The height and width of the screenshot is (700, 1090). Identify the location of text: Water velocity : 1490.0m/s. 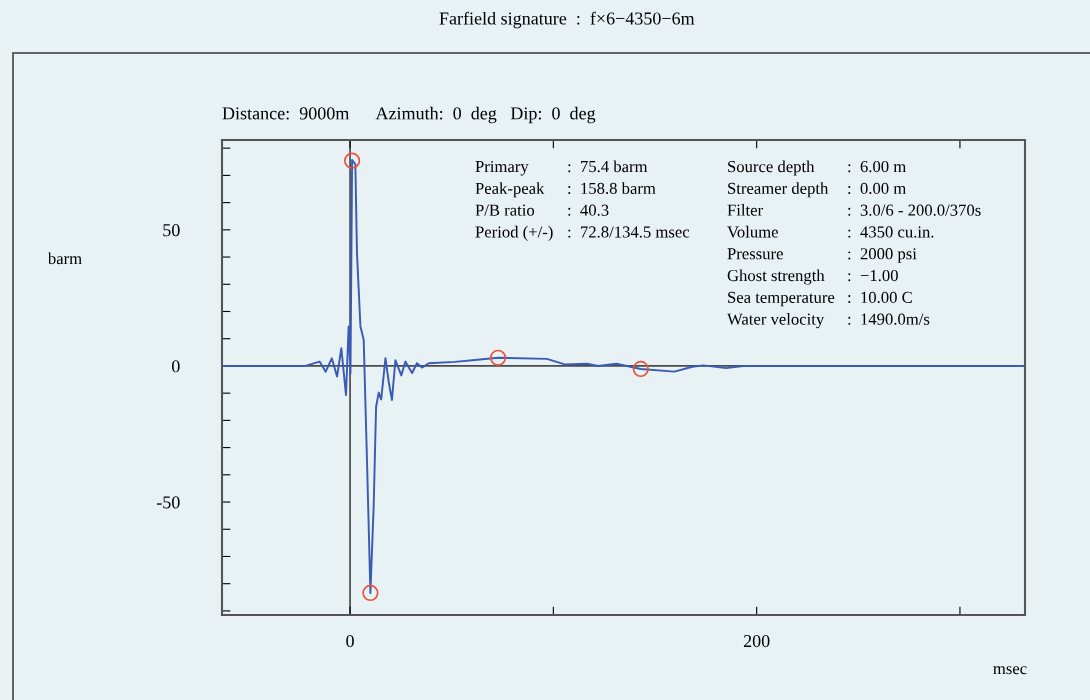
(828, 321).